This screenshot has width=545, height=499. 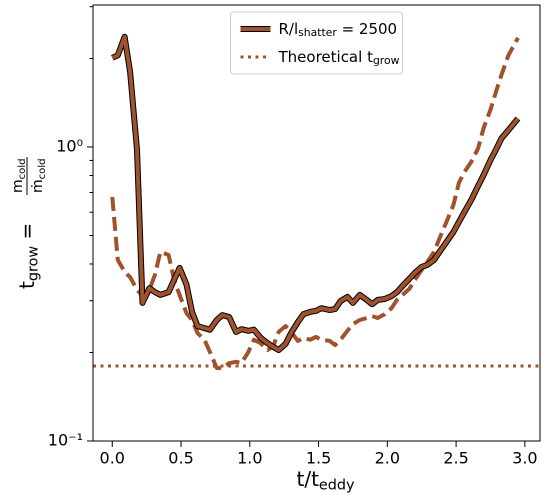 I want to click on x-axis-label: t/teddy, so click(x=326, y=480).